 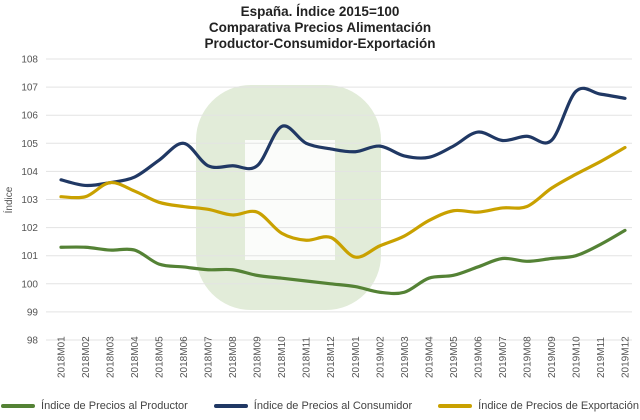 What do you see at coordinates (356, 357) in the screenshot?
I see `x-tick-label: 2019M01` at bounding box center [356, 357].